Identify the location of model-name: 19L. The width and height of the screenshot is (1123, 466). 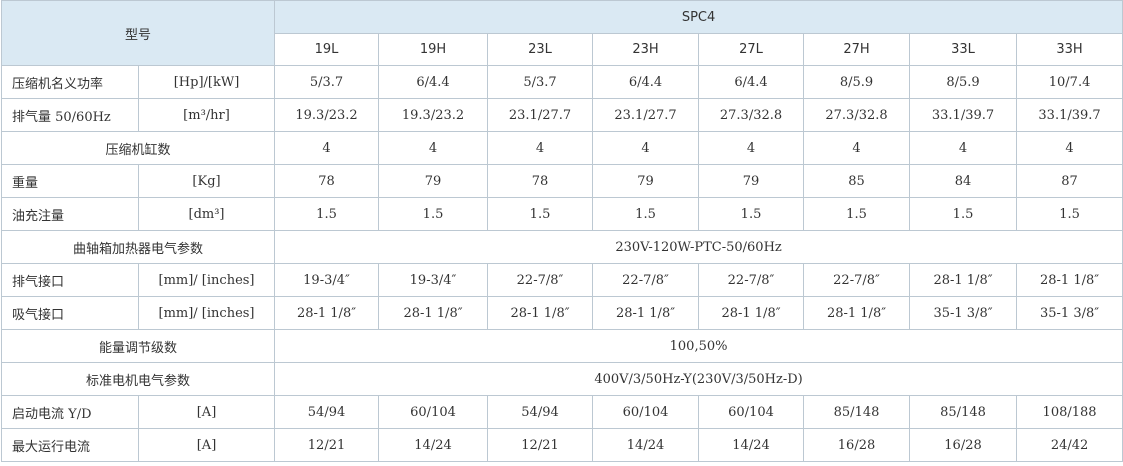
(327, 49).